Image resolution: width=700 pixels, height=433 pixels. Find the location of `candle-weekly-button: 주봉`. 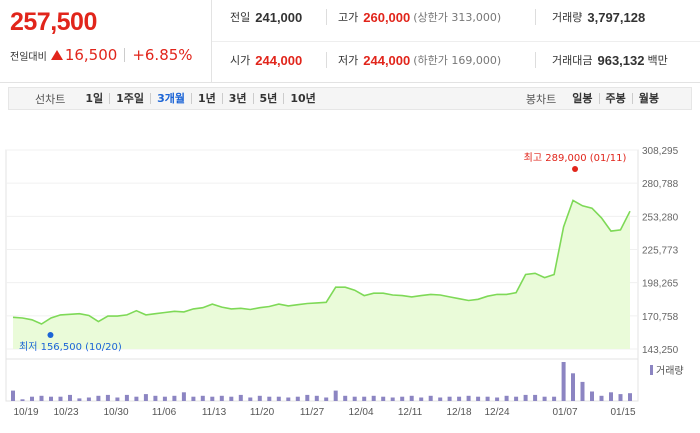

candle-weekly-button: 주봉 is located at coordinates (615, 98).